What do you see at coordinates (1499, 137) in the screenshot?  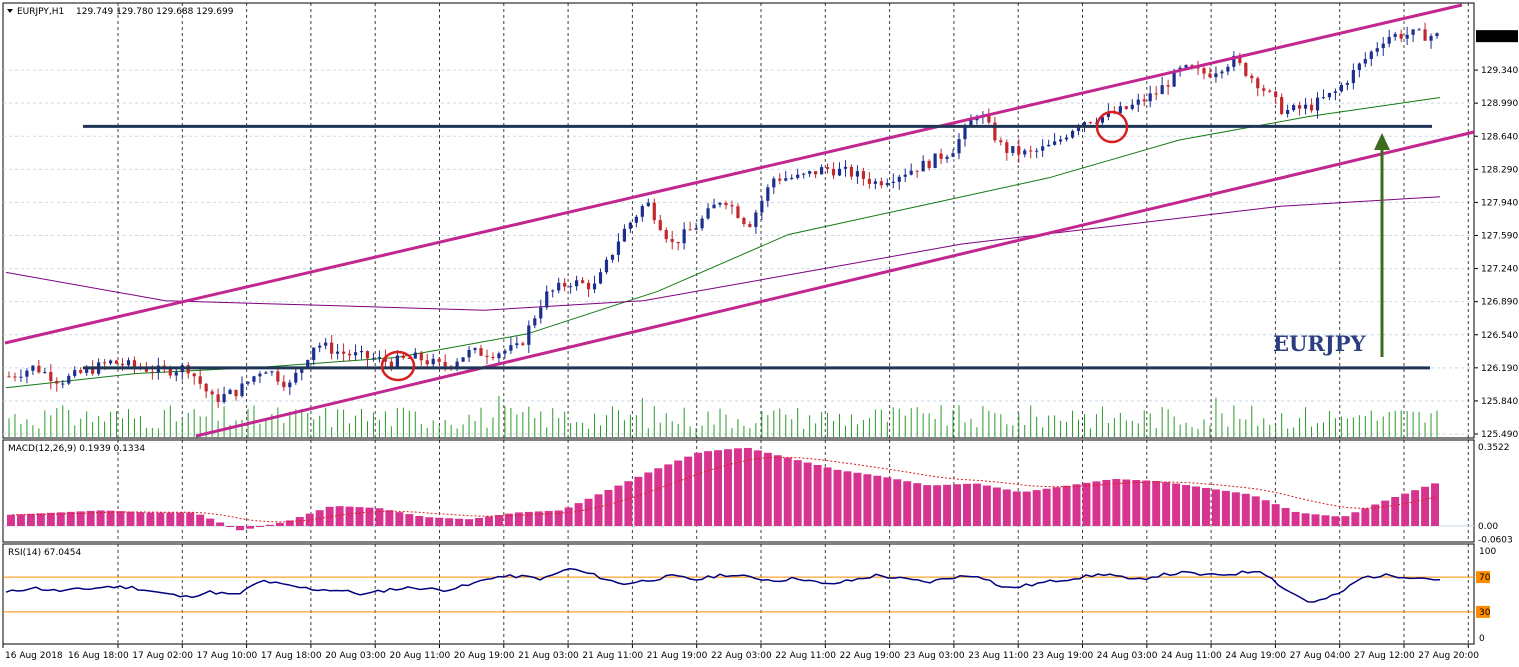 I see `price-tick-label: 128.640` at bounding box center [1499, 137].